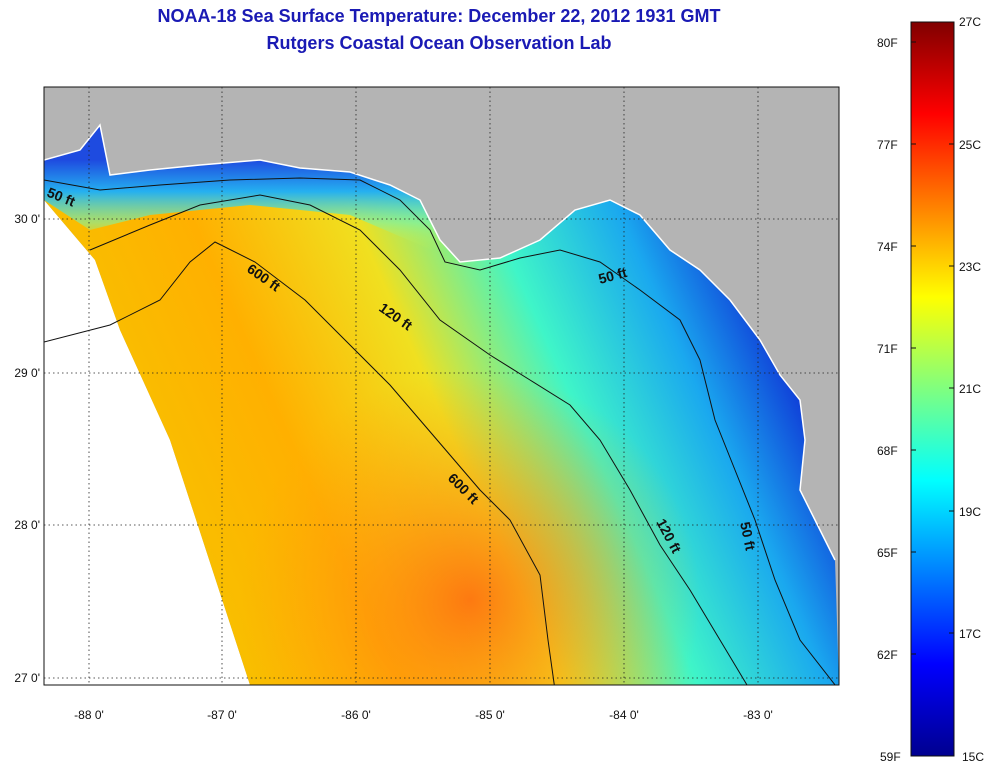  What do you see at coordinates (758, 715) in the screenshot?
I see `lon-tick-label: -83 0'` at bounding box center [758, 715].